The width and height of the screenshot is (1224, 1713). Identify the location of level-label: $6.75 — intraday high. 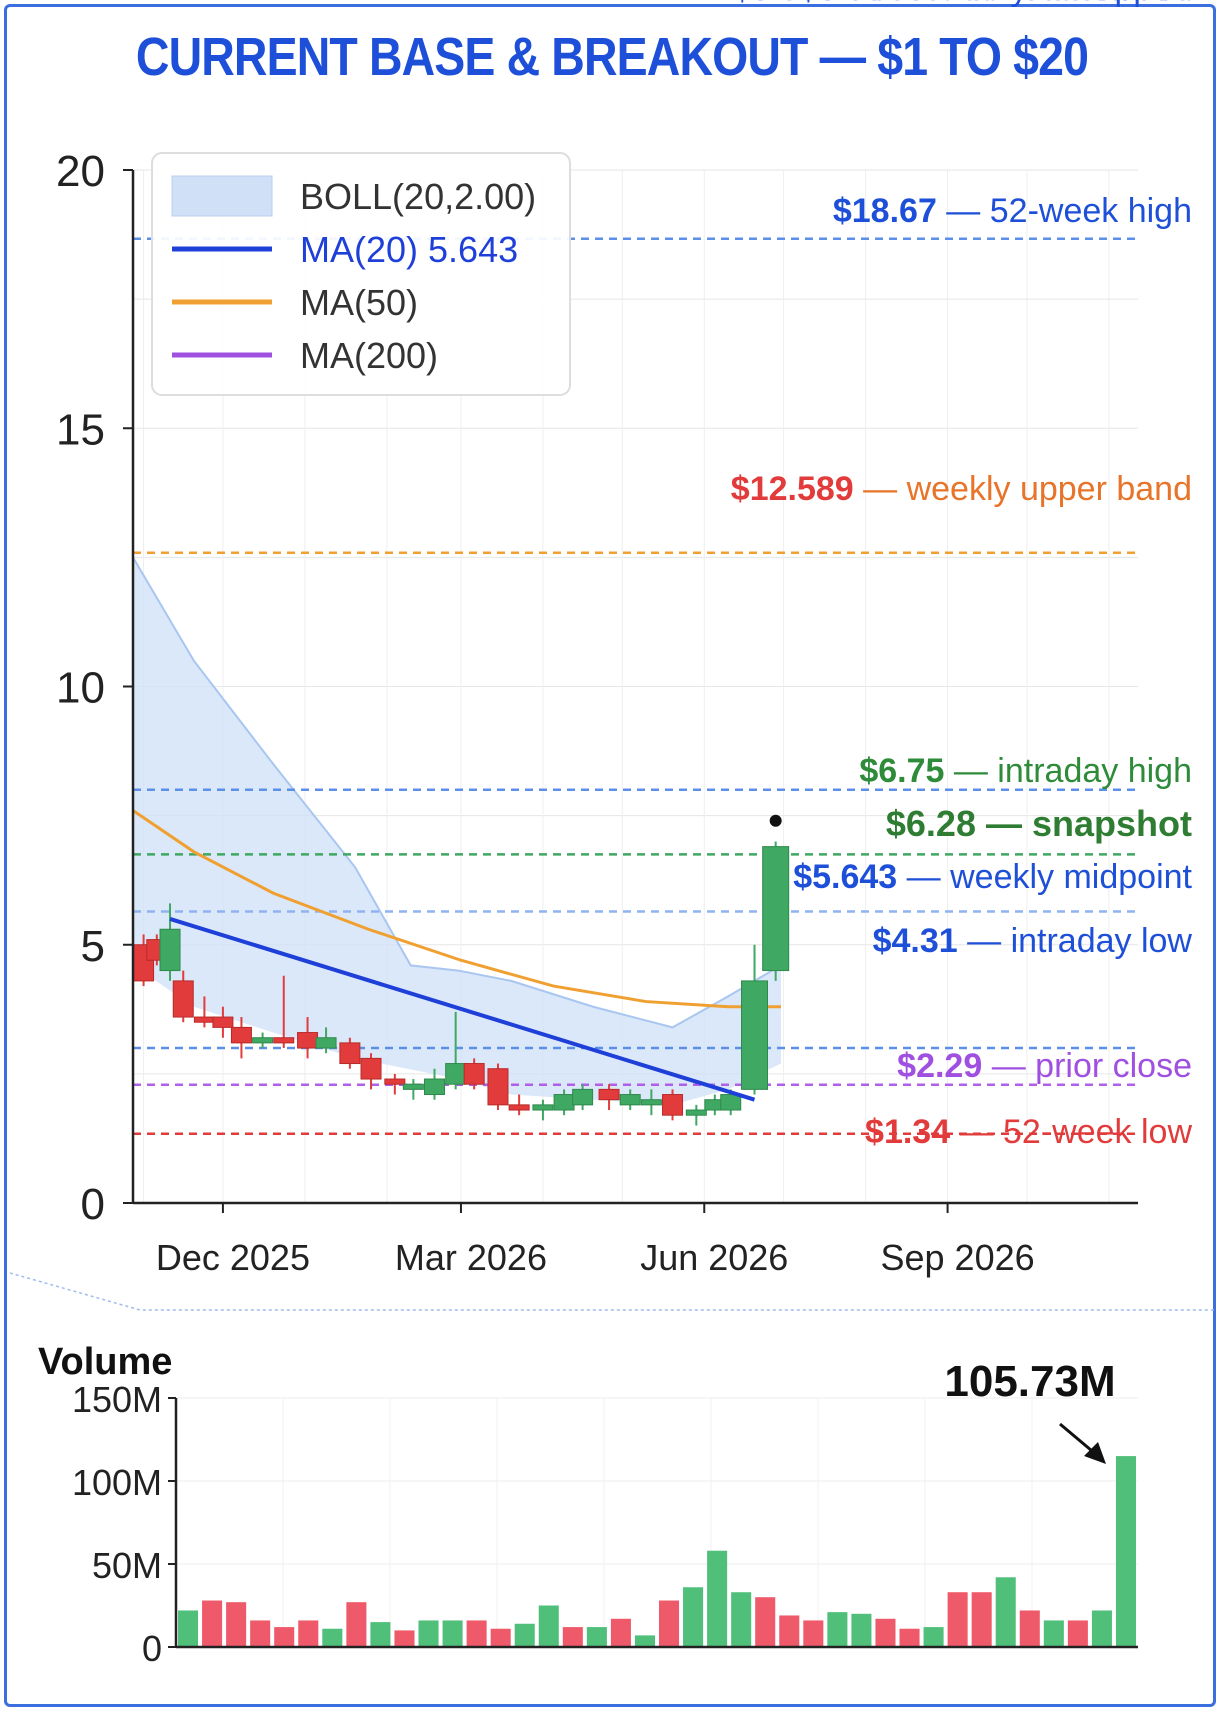
(1025, 771).